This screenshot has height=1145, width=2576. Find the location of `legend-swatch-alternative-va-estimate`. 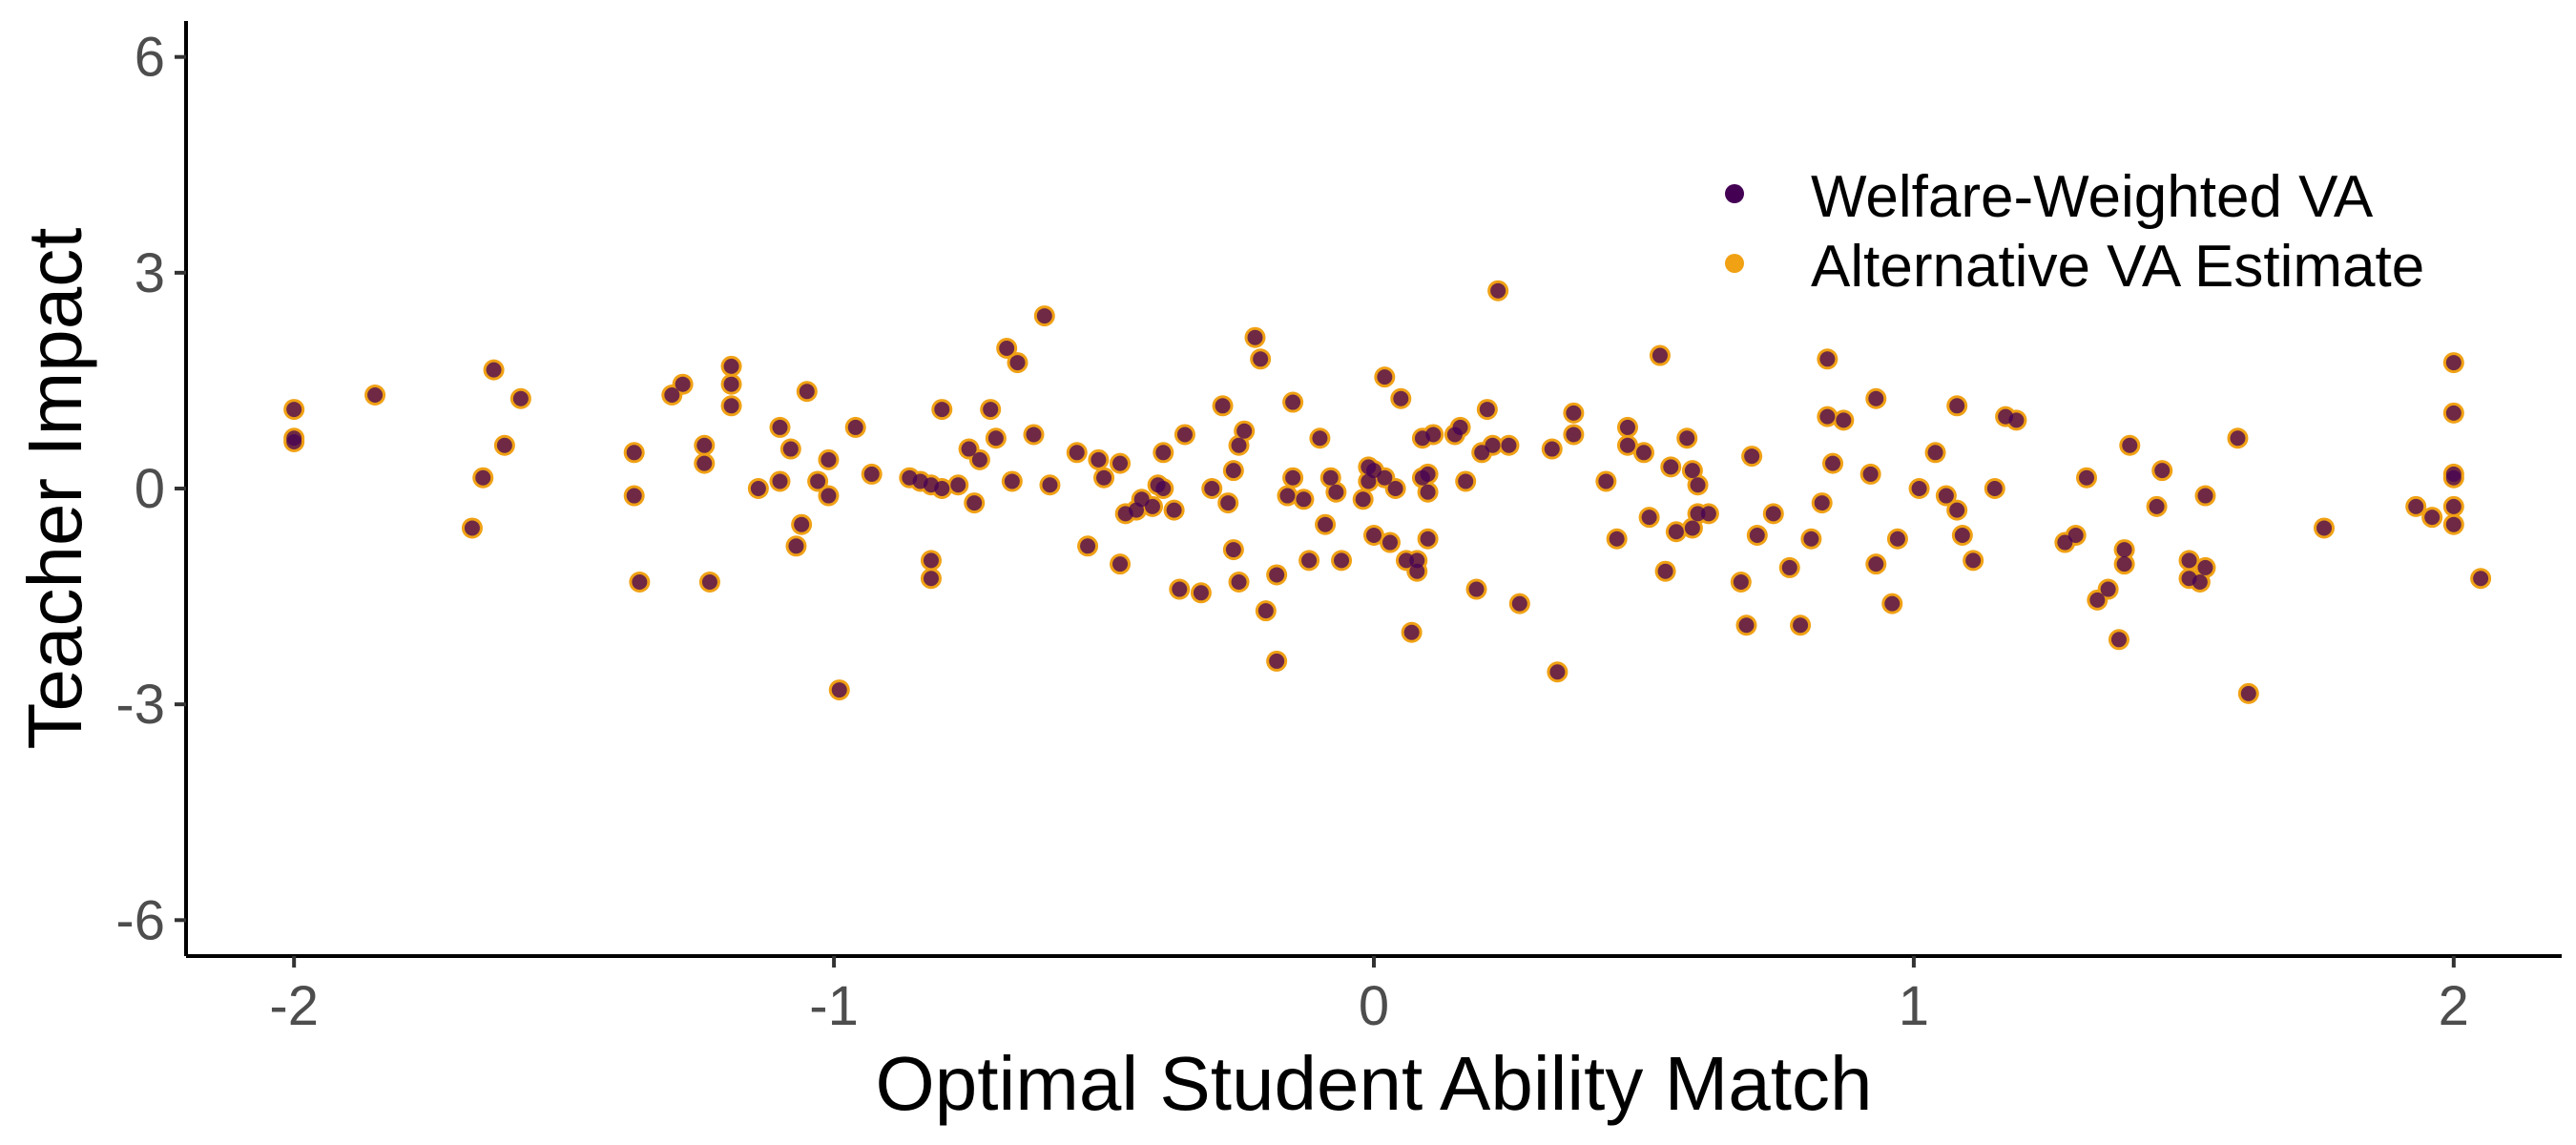

legend-swatch-alternative-va-estimate is located at coordinates (1734, 263).